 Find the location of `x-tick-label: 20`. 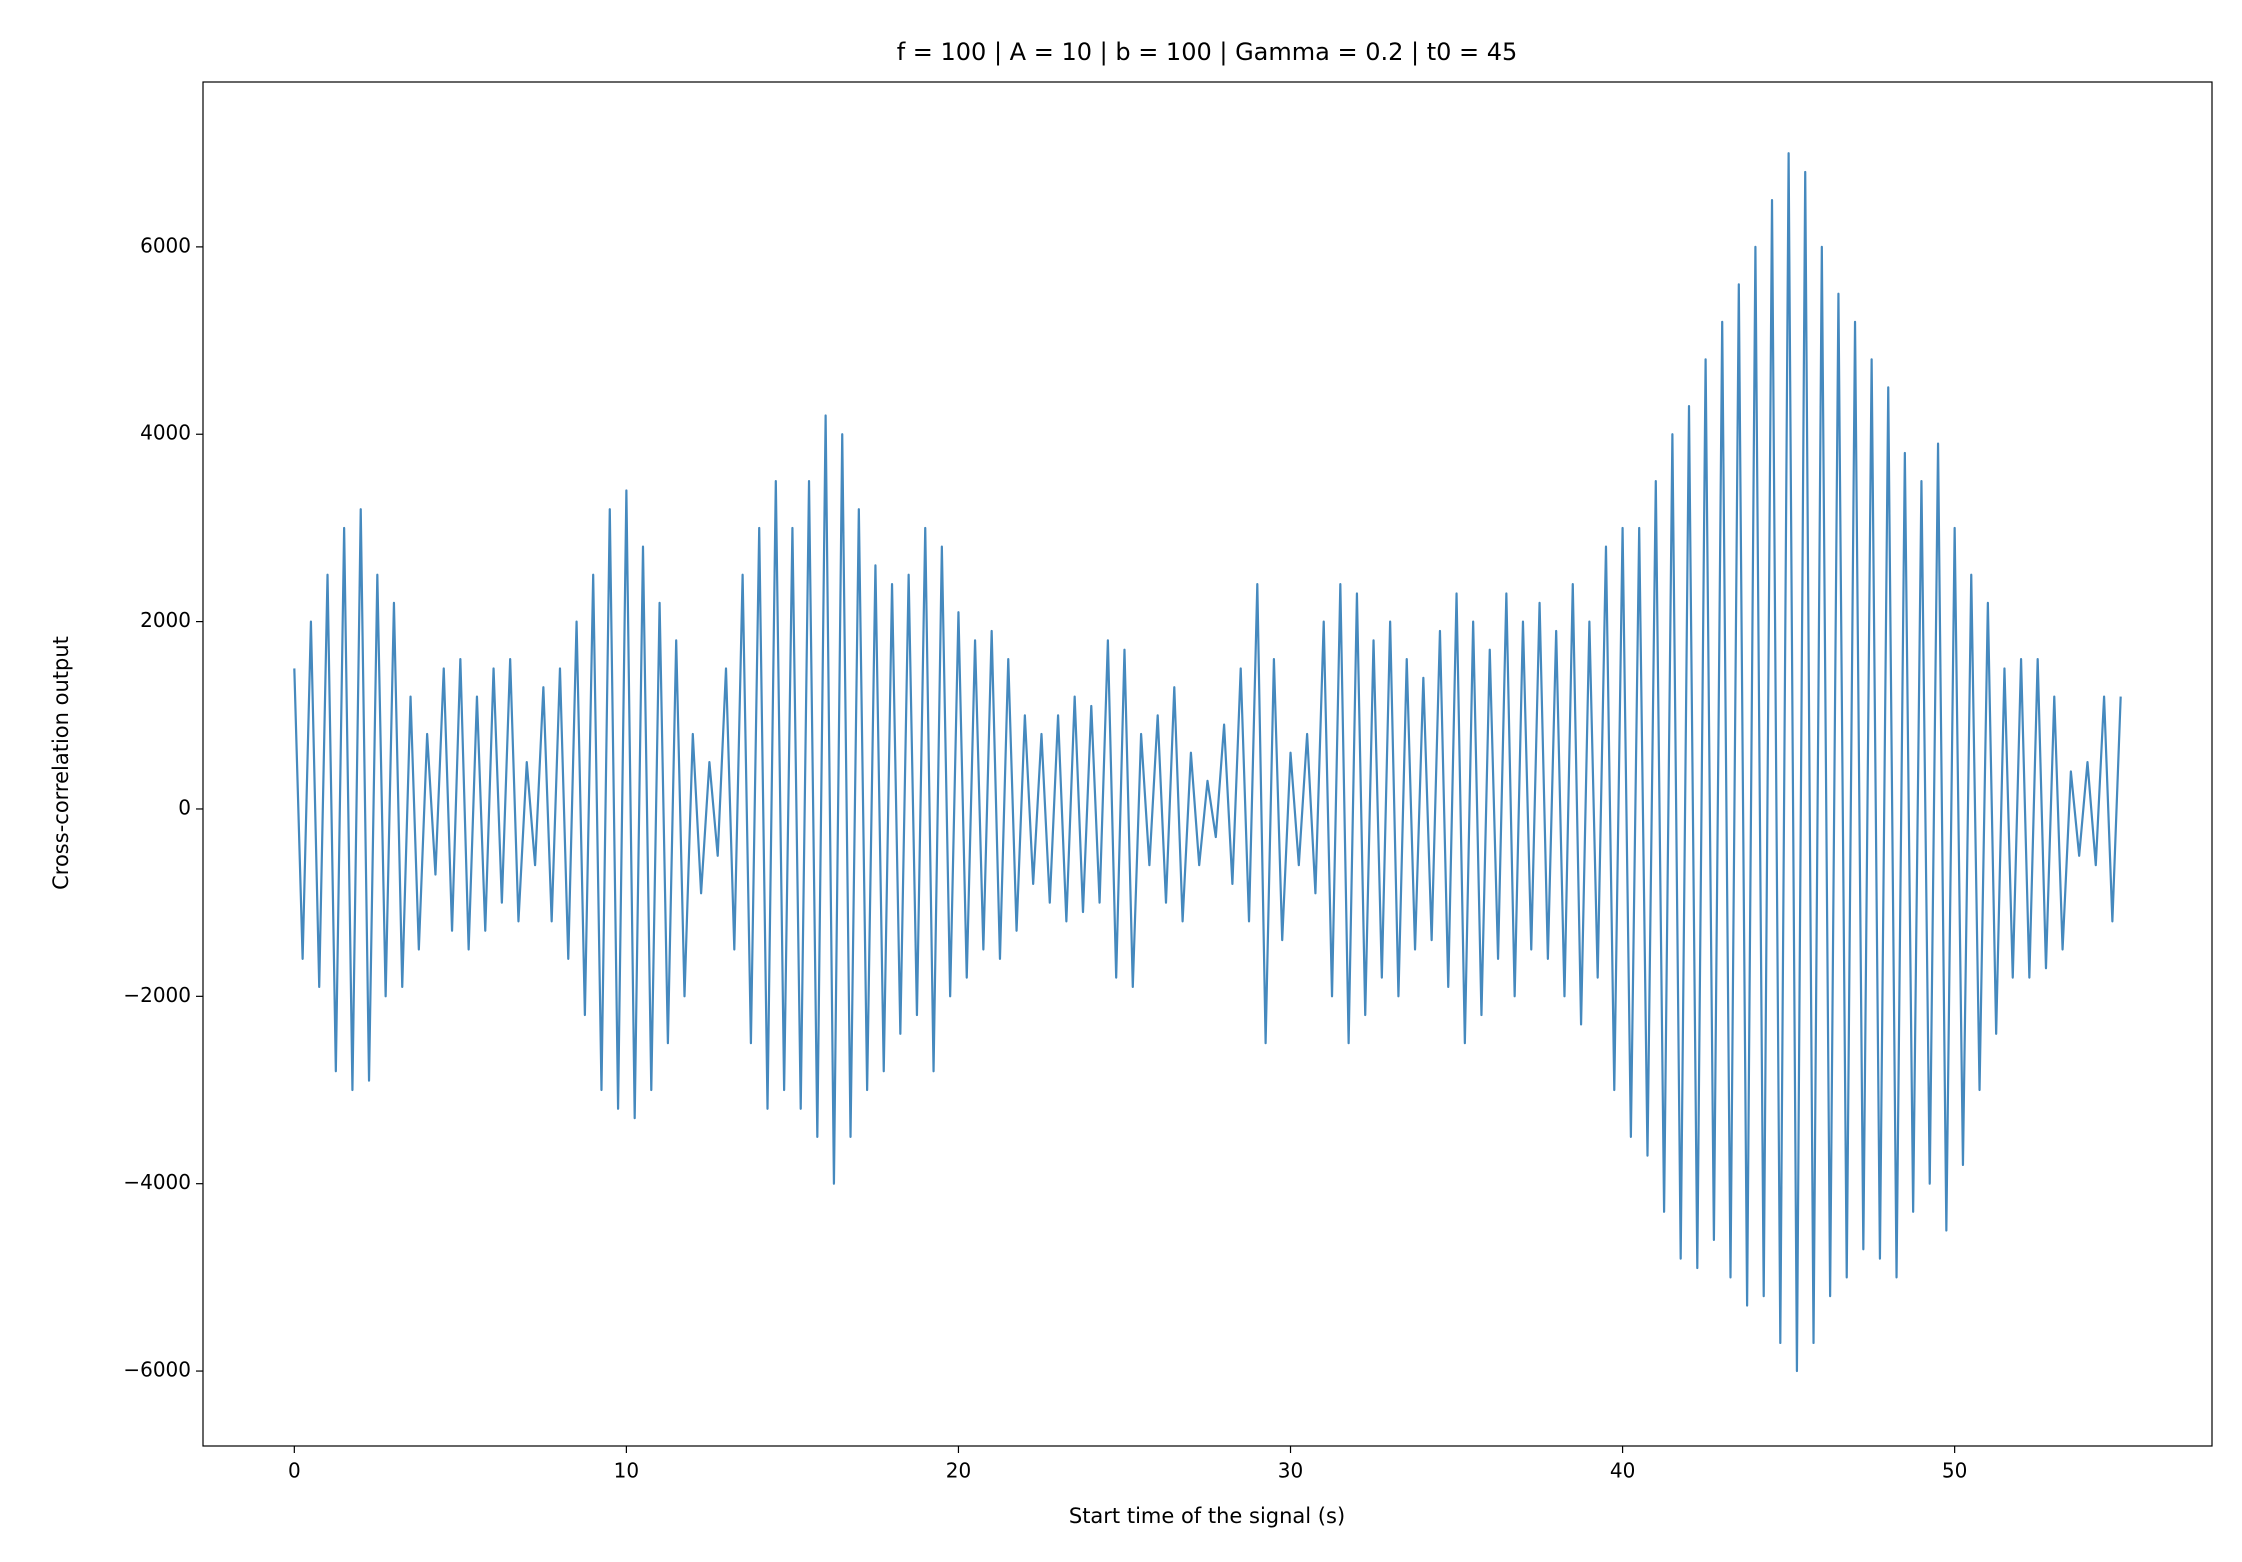

x-tick-label: 20 is located at coordinates (958, 1471).